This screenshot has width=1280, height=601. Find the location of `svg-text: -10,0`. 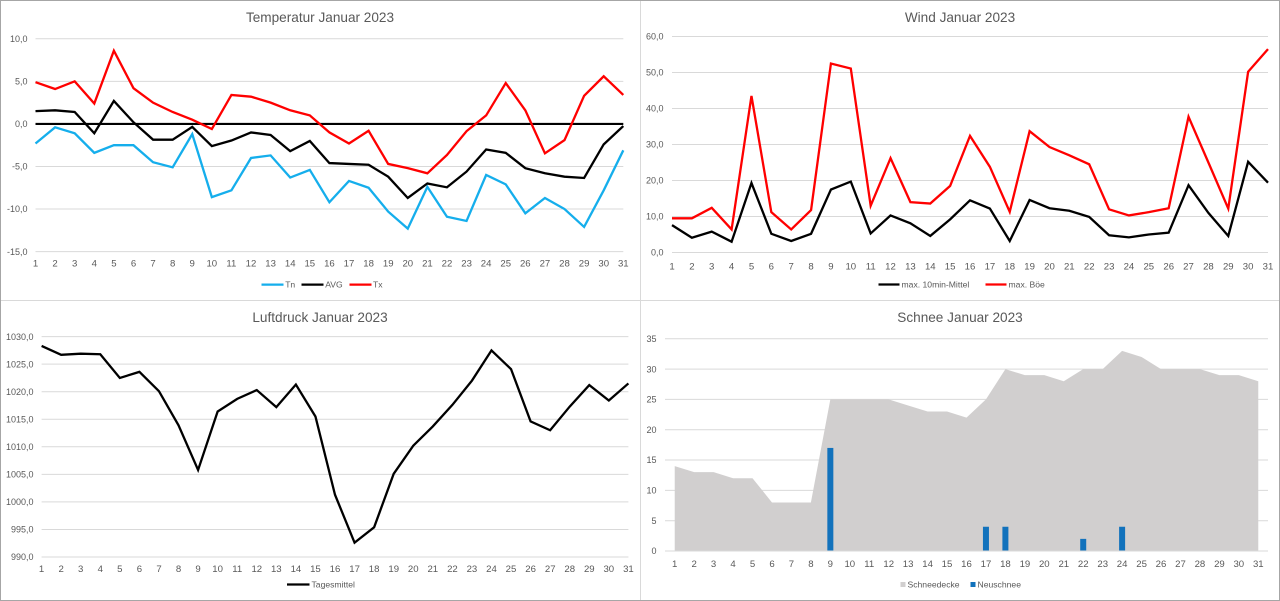

svg-text: -10,0 is located at coordinates (17, 209).